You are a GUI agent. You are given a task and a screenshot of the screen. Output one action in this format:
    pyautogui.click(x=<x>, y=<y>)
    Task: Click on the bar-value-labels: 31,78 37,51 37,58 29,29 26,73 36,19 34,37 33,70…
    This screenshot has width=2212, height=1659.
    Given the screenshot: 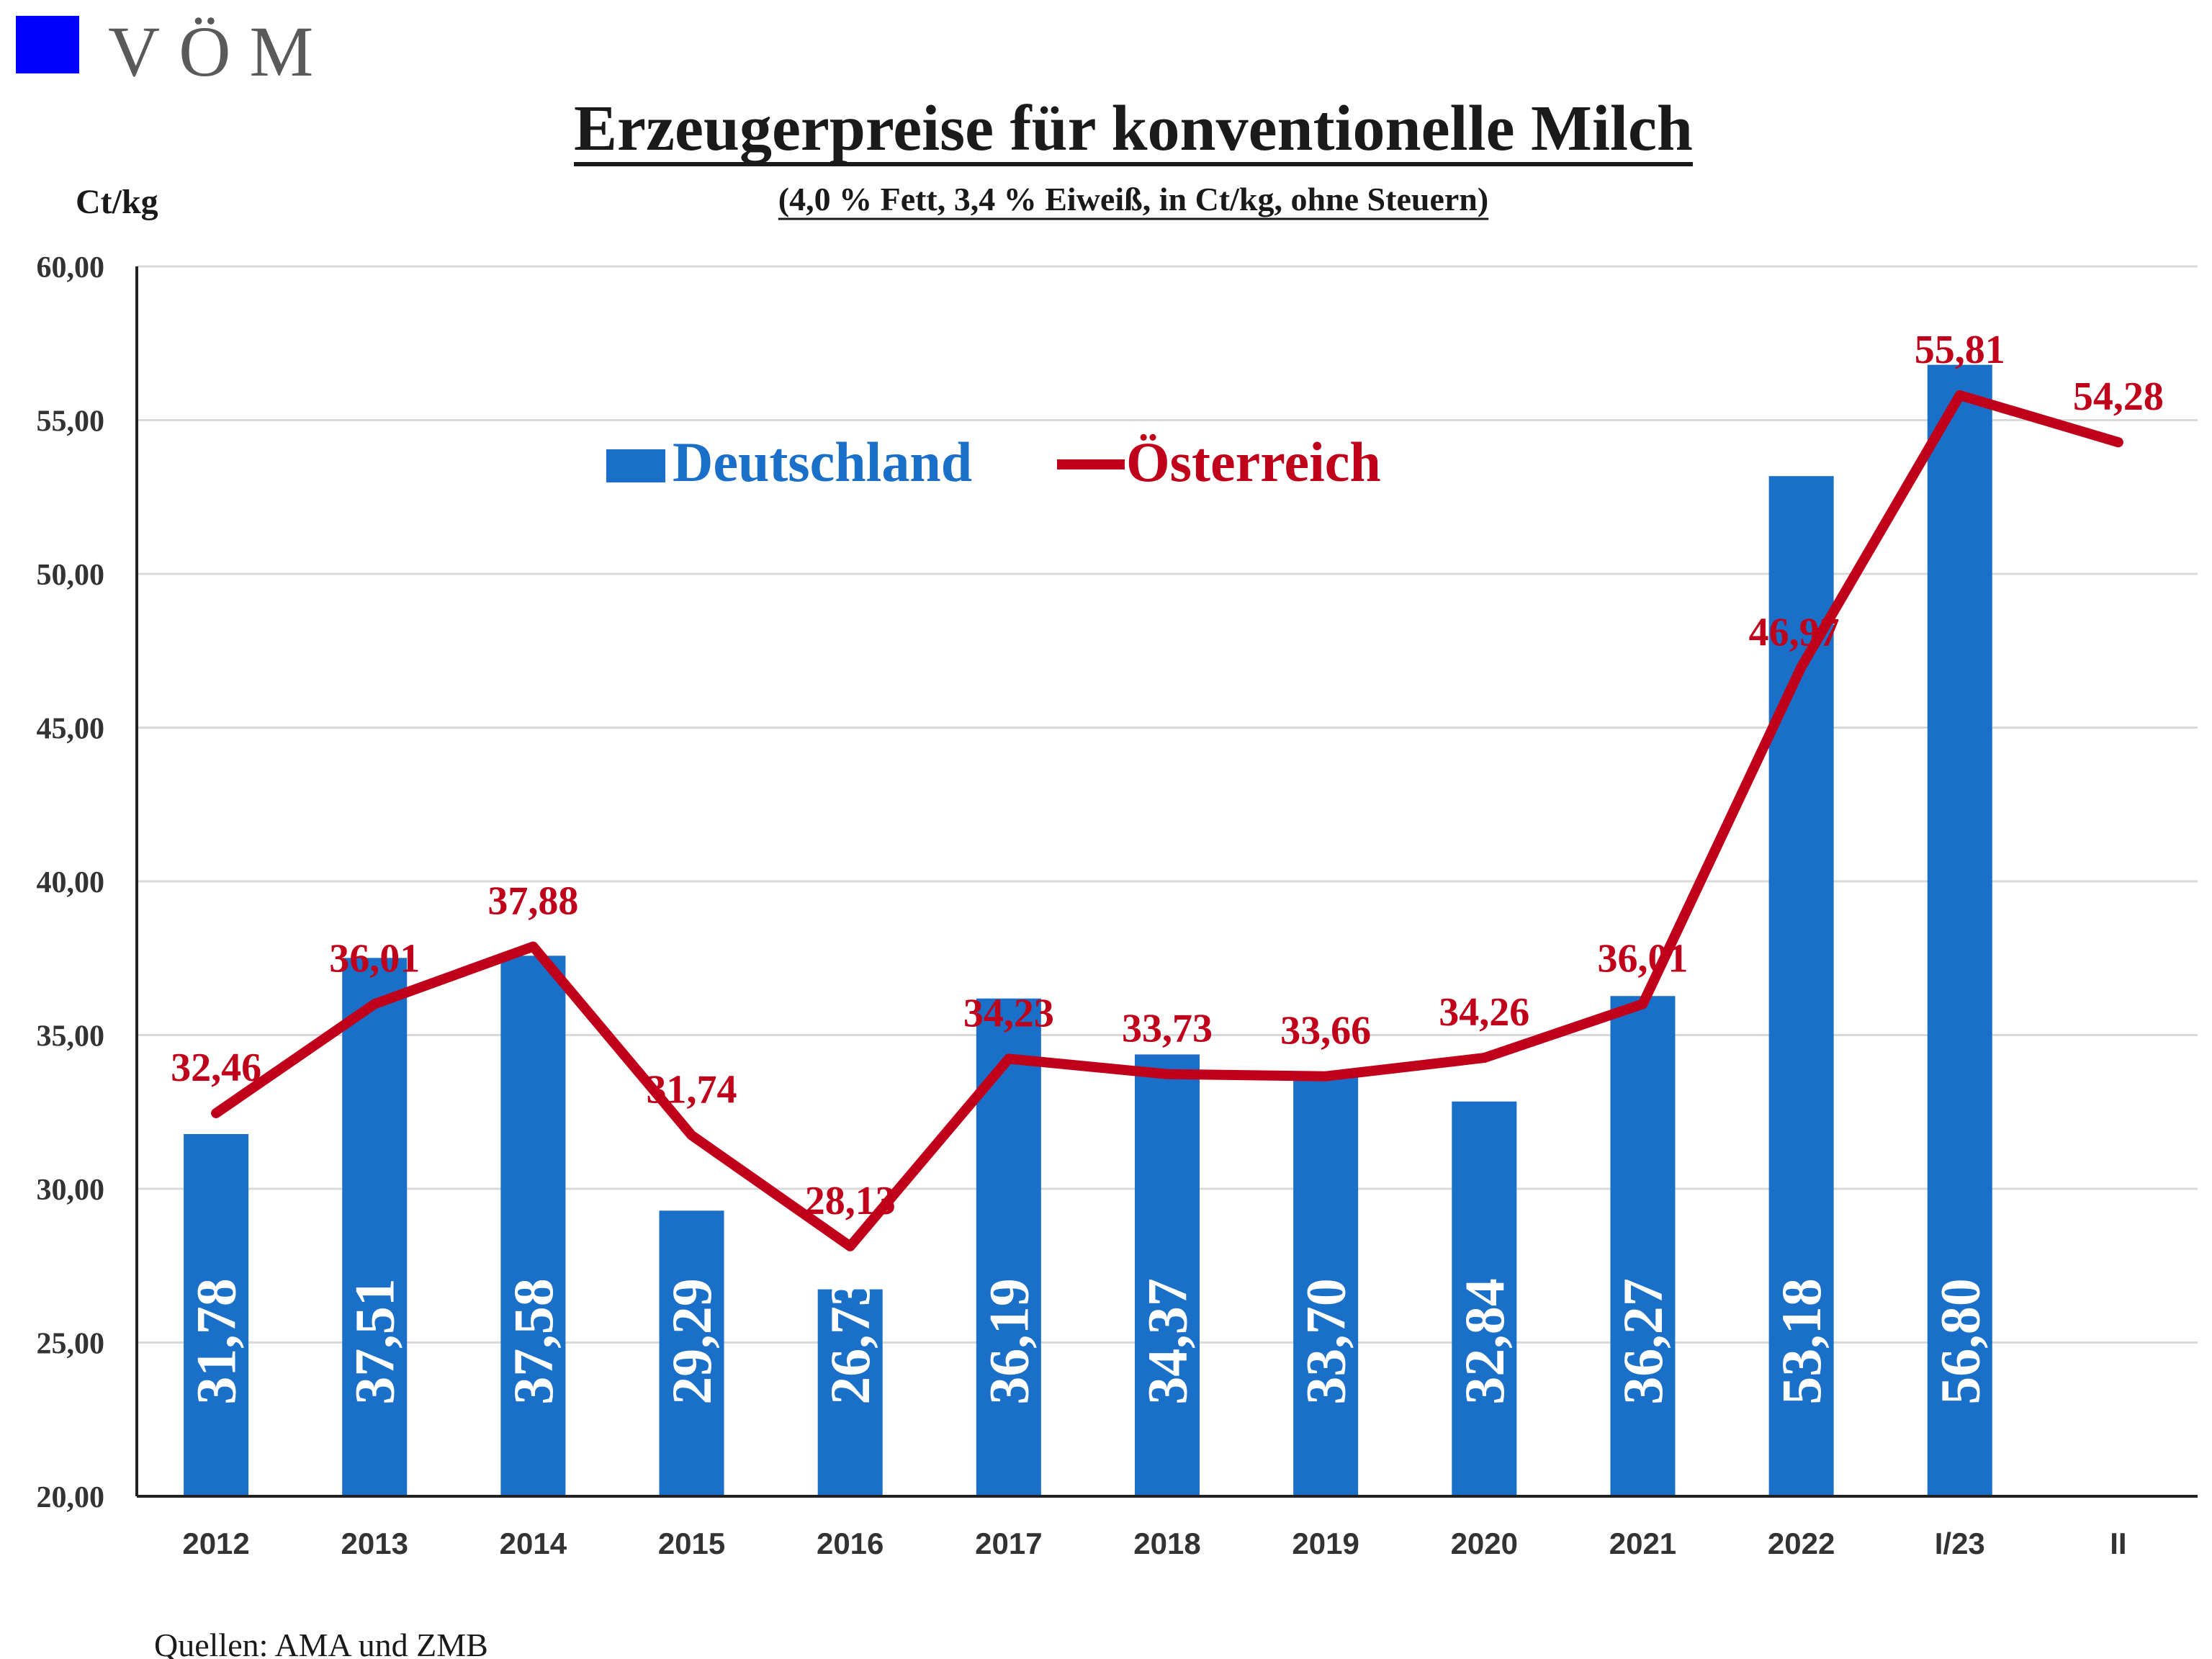 What is the action you would take?
    pyautogui.click(x=1089, y=1342)
    